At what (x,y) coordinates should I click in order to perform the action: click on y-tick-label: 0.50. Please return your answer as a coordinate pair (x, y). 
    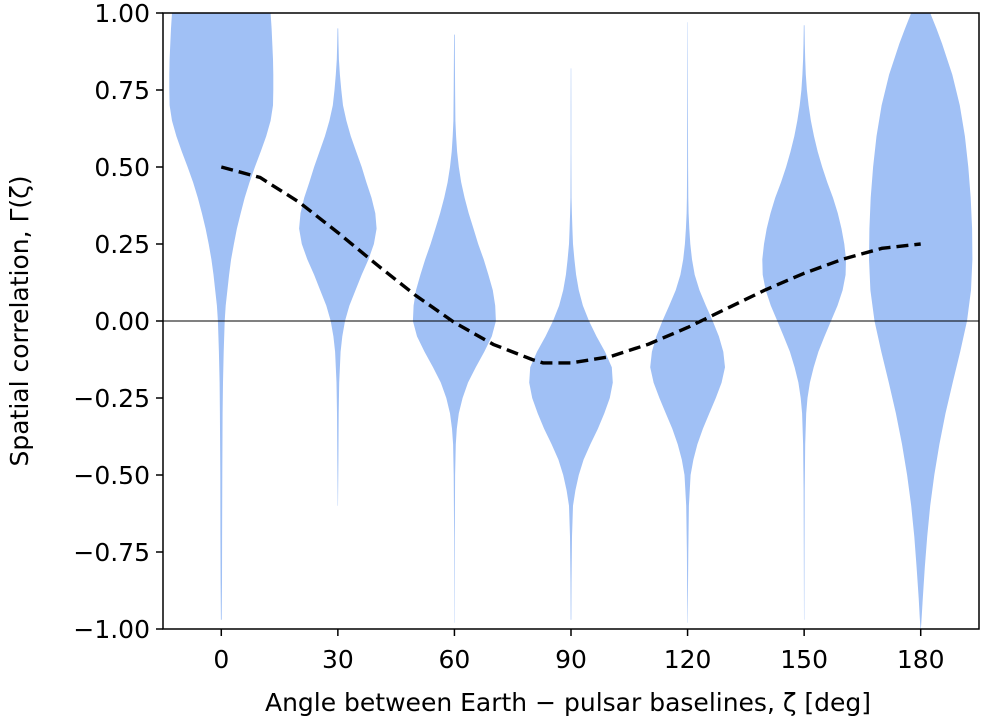
    Looking at the image, I should click on (122, 167).